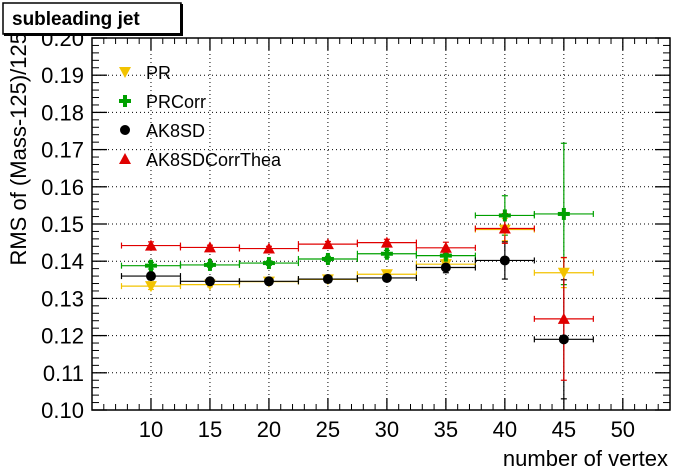  What do you see at coordinates (62, 112) in the screenshot?
I see `y-tick-label: 0.18` at bounding box center [62, 112].